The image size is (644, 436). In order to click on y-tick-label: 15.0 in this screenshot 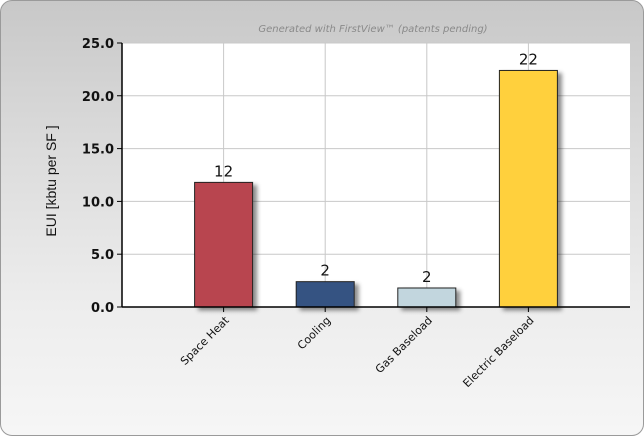, I will do `click(98, 150)`.